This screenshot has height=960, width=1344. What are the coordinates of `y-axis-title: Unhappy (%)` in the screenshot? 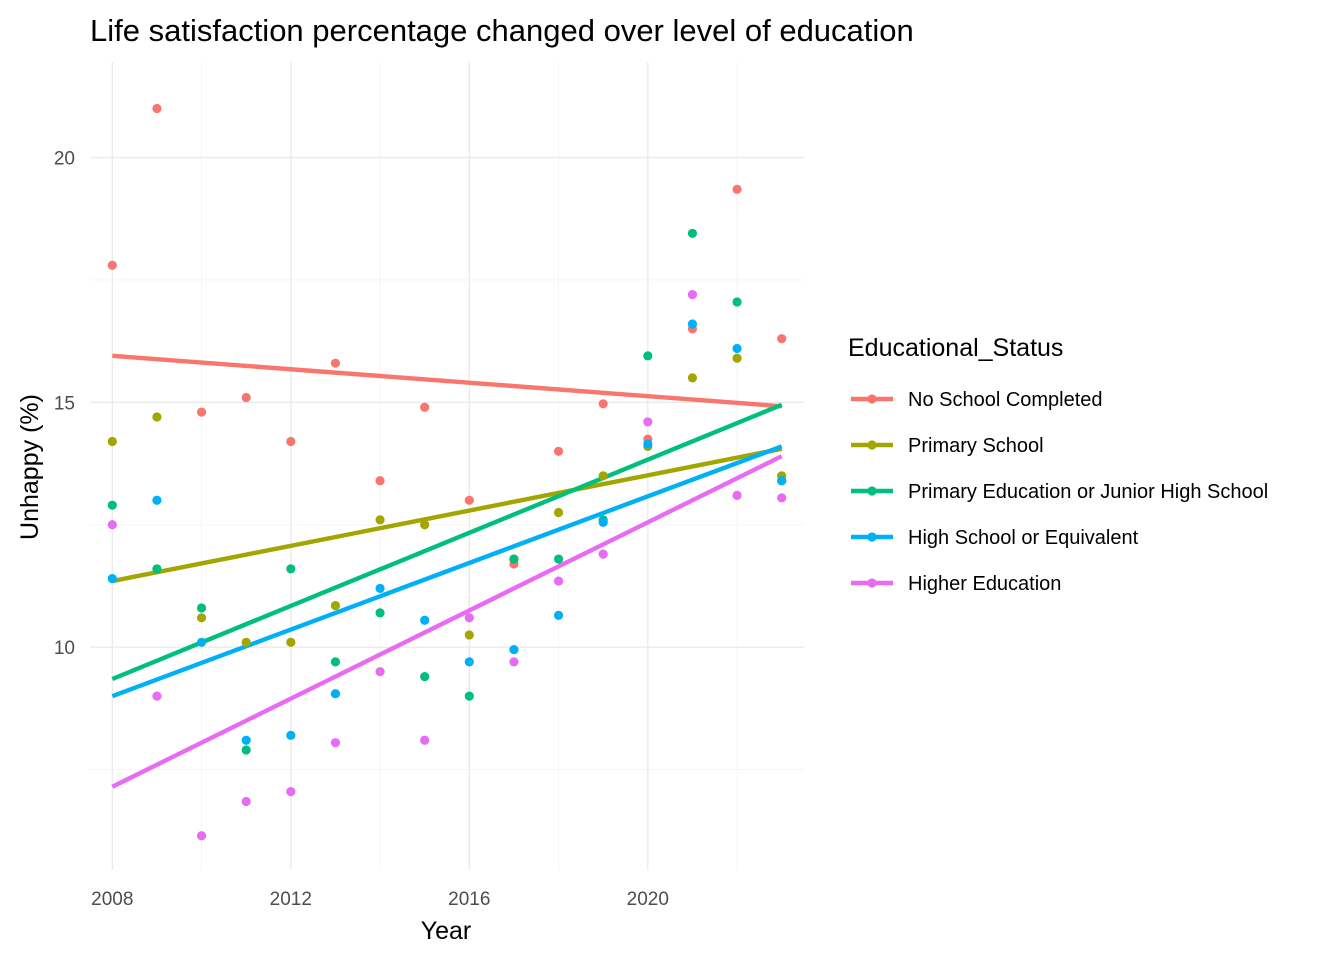 It's located at (30, 467).